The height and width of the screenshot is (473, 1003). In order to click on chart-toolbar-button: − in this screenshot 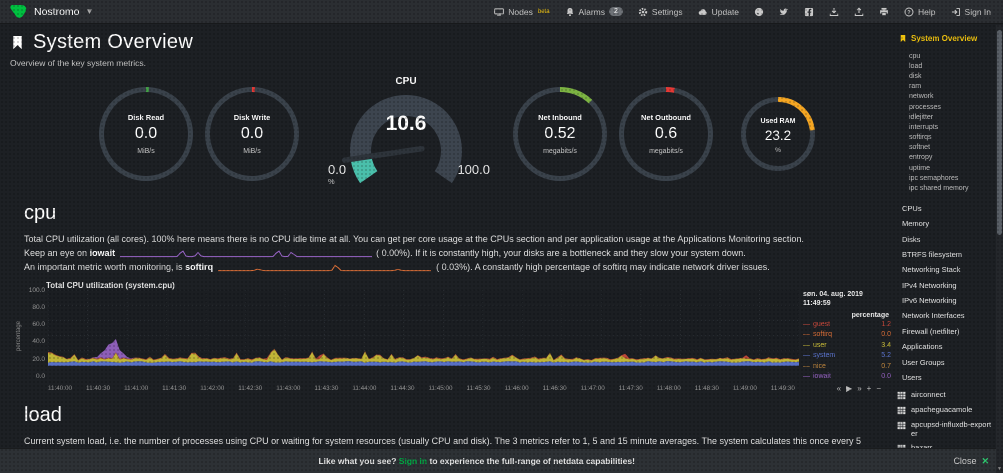, I will do `click(878, 388)`.